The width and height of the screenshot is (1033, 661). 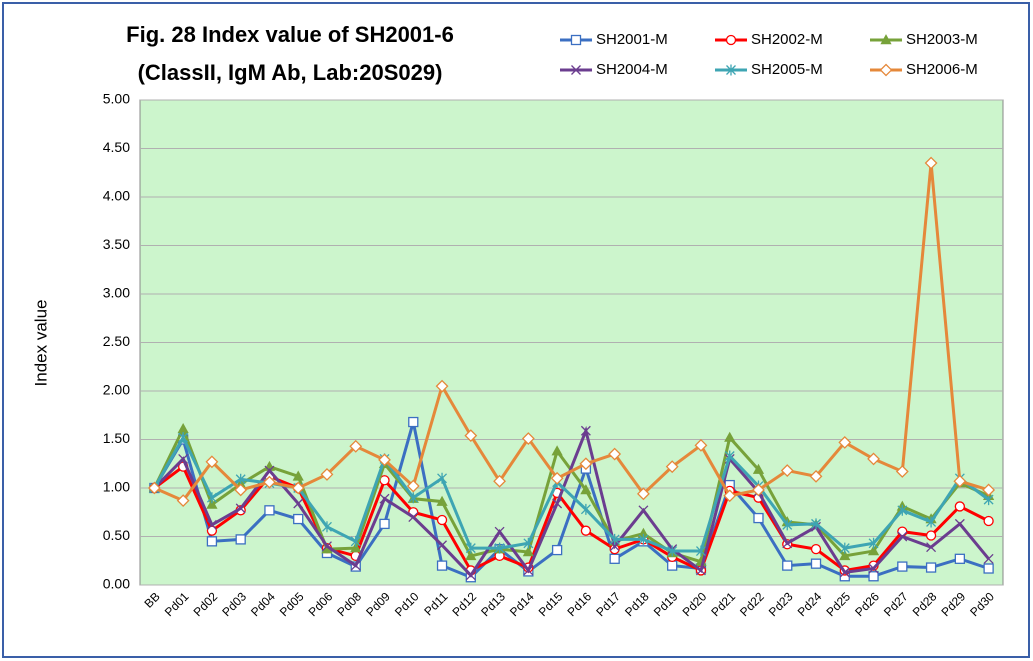 I want to click on y-tick-label: 2.50, so click(x=116, y=341).